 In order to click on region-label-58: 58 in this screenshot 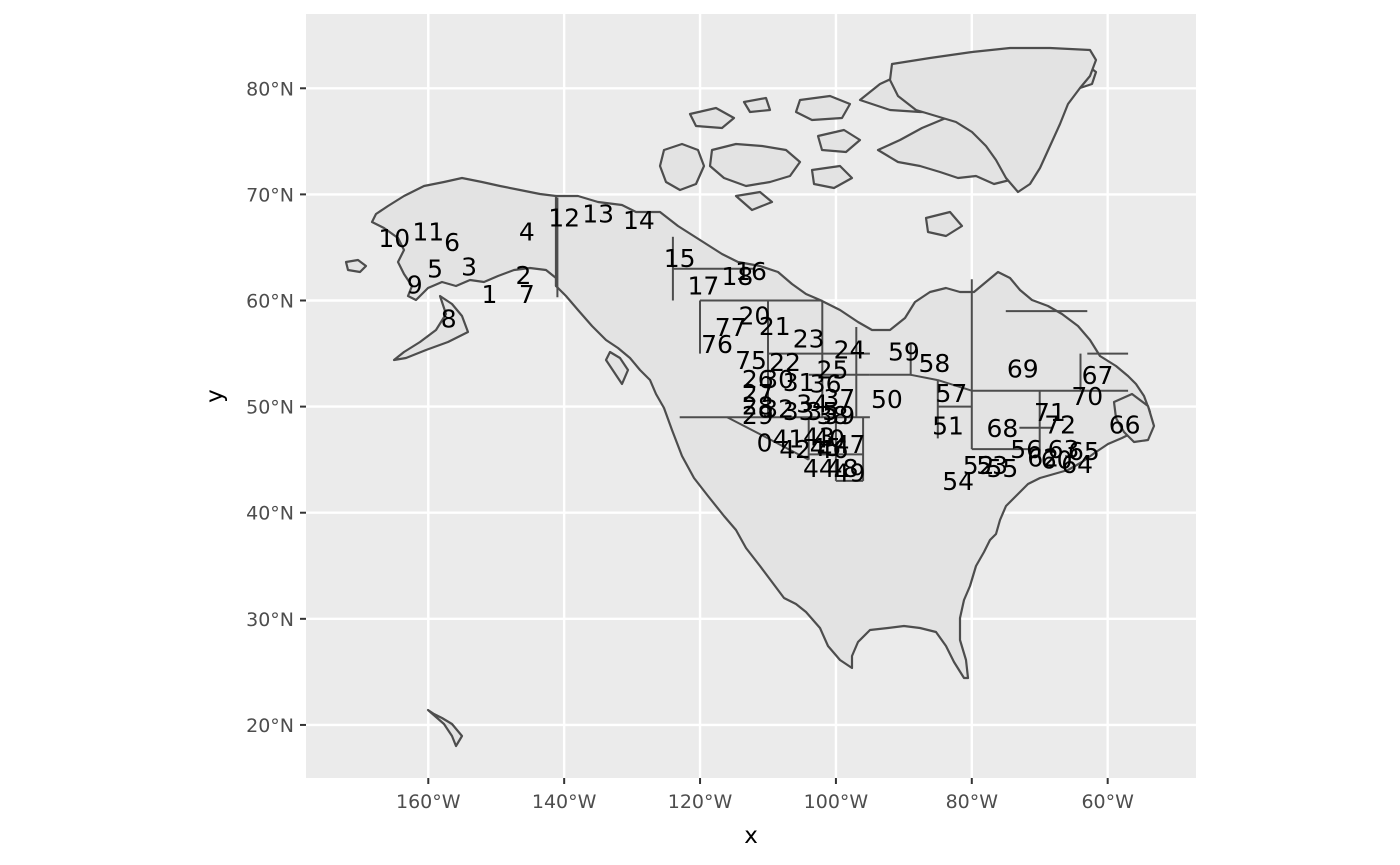, I will do `click(934, 363)`.